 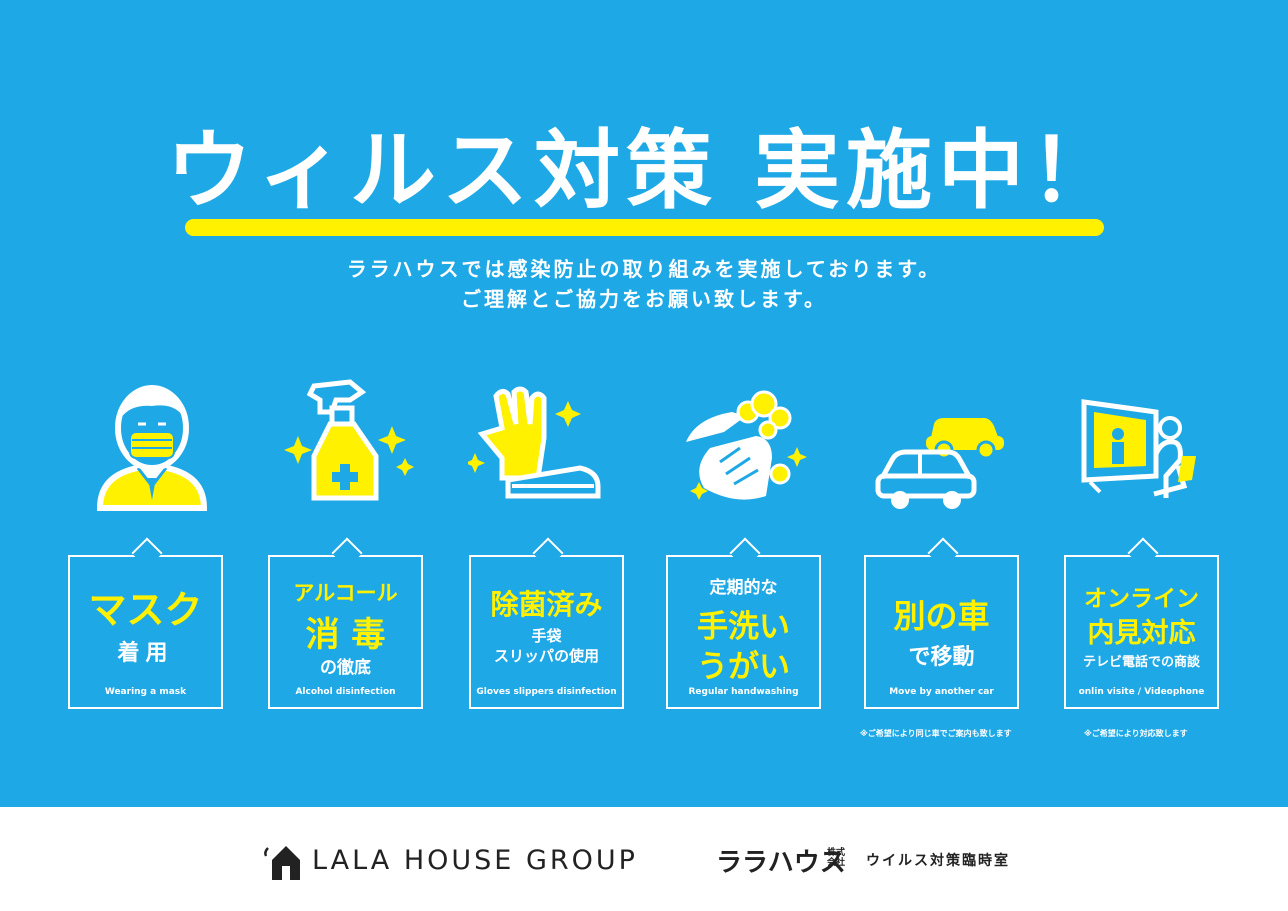 What do you see at coordinates (345, 593) in the screenshot?
I see `card-heading: アルコール` at bounding box center [345, 593].